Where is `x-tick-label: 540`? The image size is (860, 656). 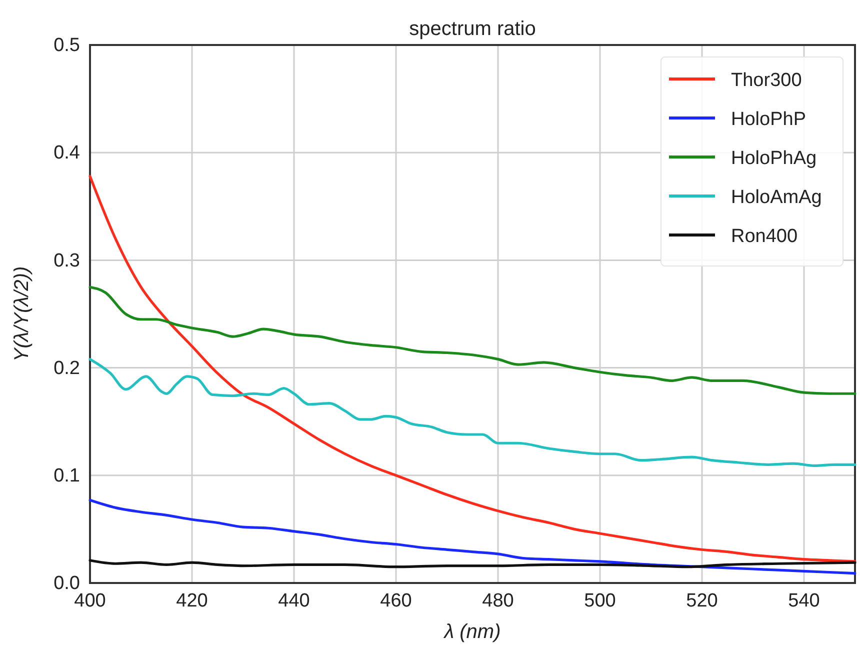
x-tick-label: 540 is located at coordinates (804, 601).